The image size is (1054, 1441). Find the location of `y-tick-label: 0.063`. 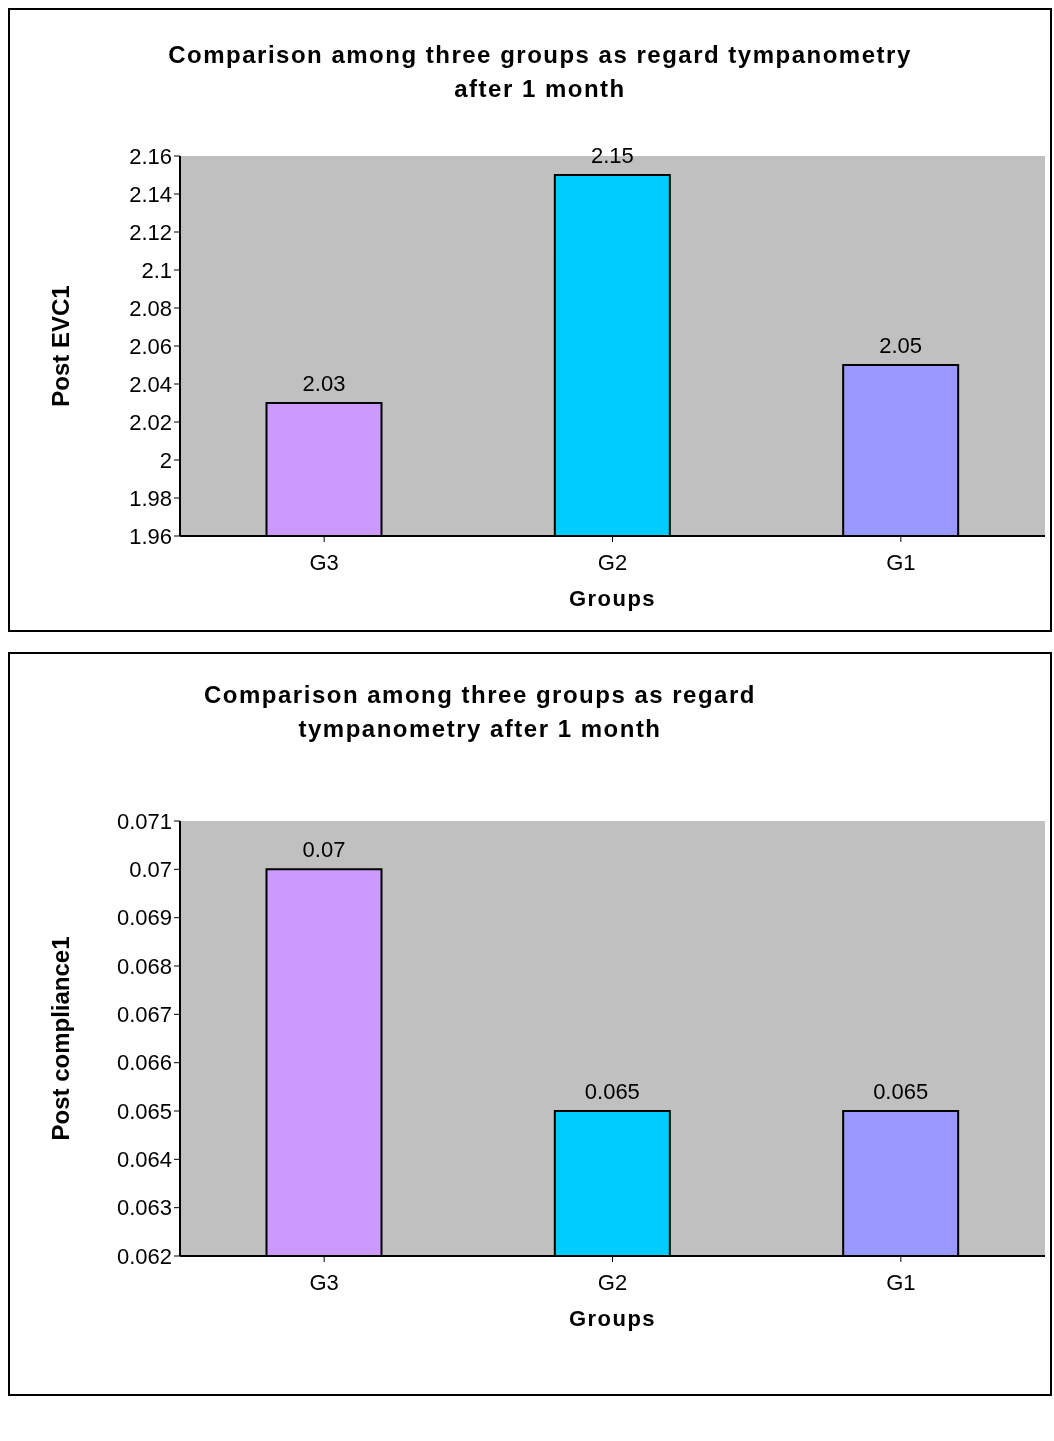

y-tick-label: 0.063 is located at coordinates (144, 1208).